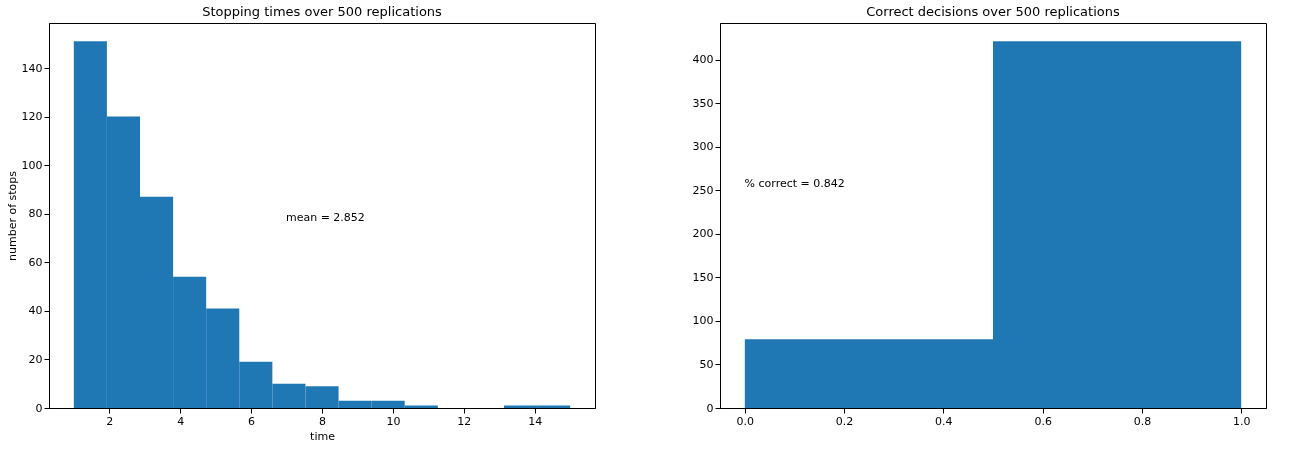 Image resolution: width=1315 pixels, height=468 pixels. What do you see at coordinates (32, 68) in the screenshot?
I see `y-tick-label: 140` at bounding box center [32, 68].